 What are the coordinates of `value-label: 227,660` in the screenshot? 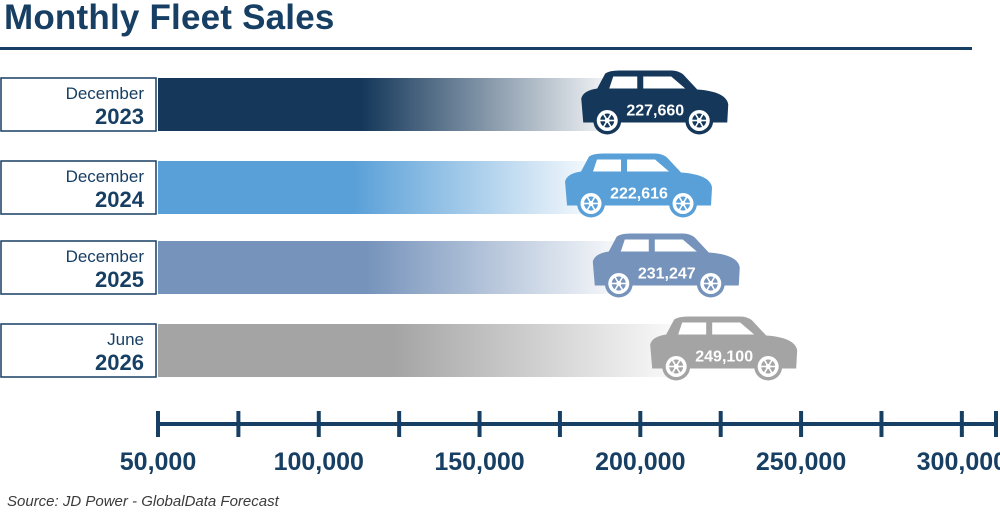 It's located at (655, 111).